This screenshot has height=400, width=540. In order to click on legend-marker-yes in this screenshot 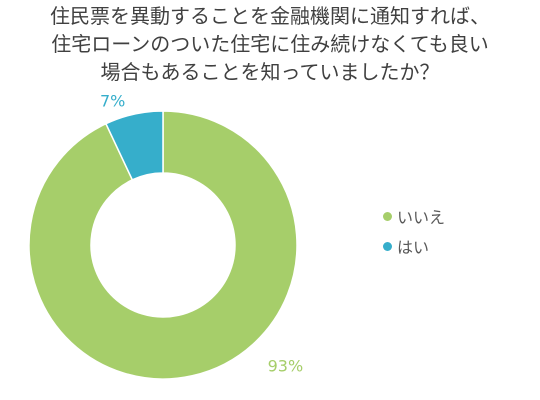, I will do `click(387, 246)`.